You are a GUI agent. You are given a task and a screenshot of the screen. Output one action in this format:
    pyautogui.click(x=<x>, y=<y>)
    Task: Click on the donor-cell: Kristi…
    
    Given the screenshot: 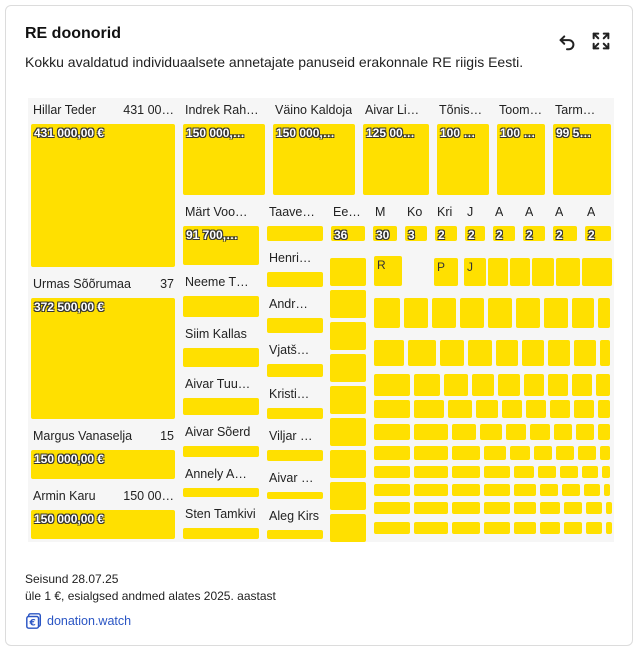 What is the action you would take?
    pyautogui.click(x=295, y=402)
    